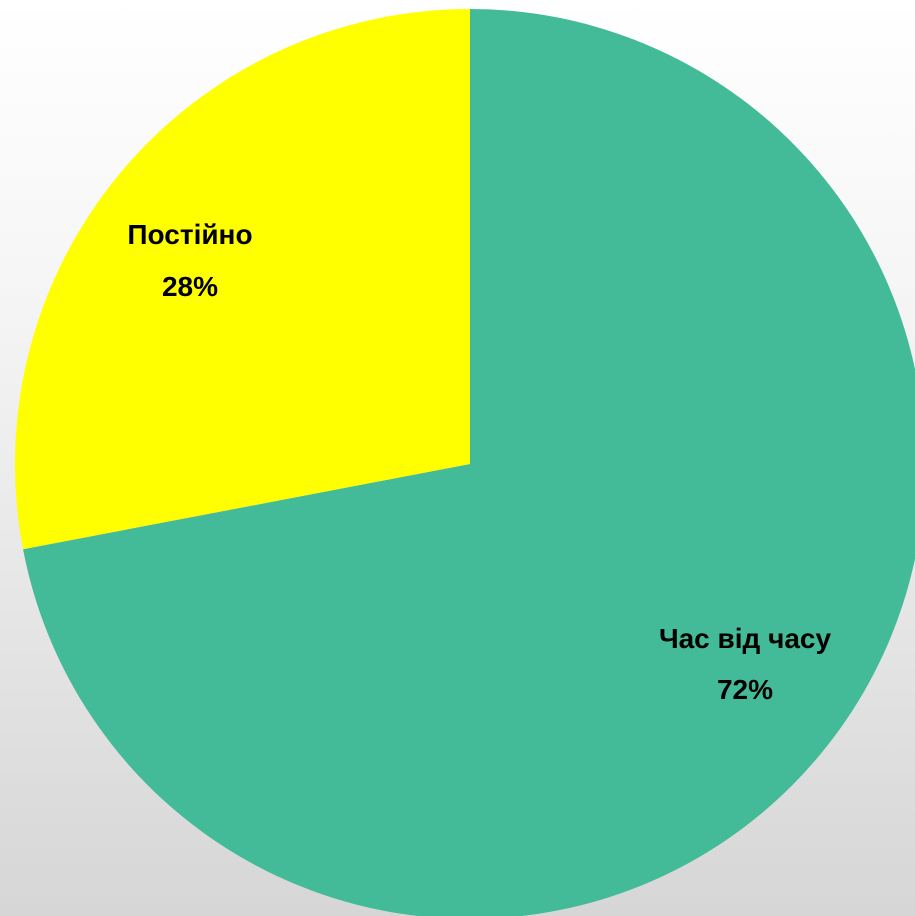 This screenshot has height=916, width=915. Describe the element at coordinates (190, 286) in the screenshot. I see `slice-label-percent: 28%` at that location.